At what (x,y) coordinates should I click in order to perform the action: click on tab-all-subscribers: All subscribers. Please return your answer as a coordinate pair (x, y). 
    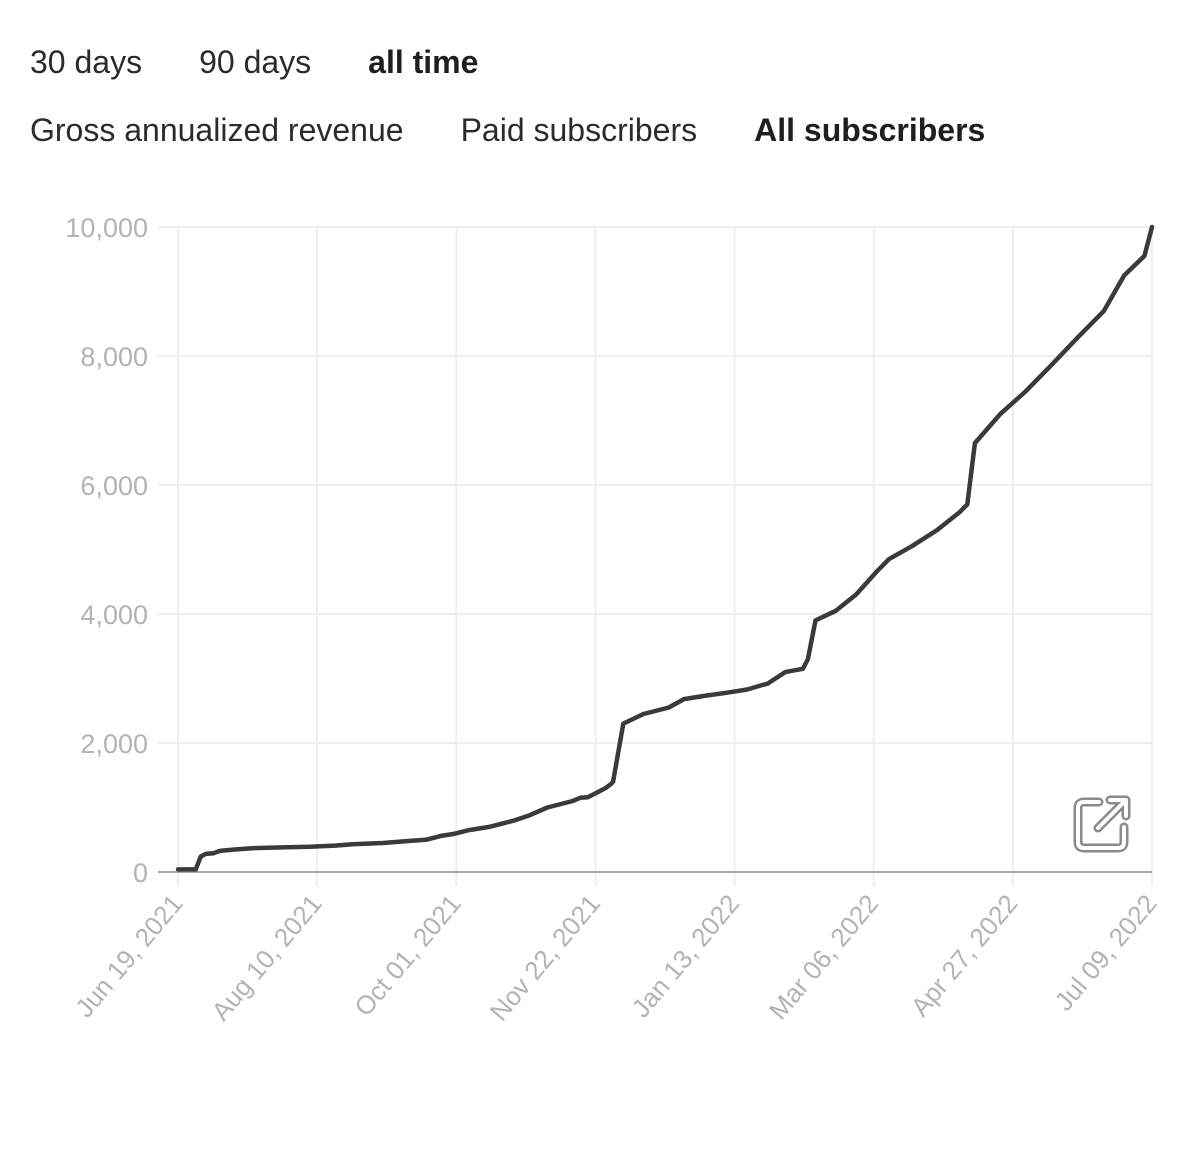
    Looking at the image, I should click on (870, 130).